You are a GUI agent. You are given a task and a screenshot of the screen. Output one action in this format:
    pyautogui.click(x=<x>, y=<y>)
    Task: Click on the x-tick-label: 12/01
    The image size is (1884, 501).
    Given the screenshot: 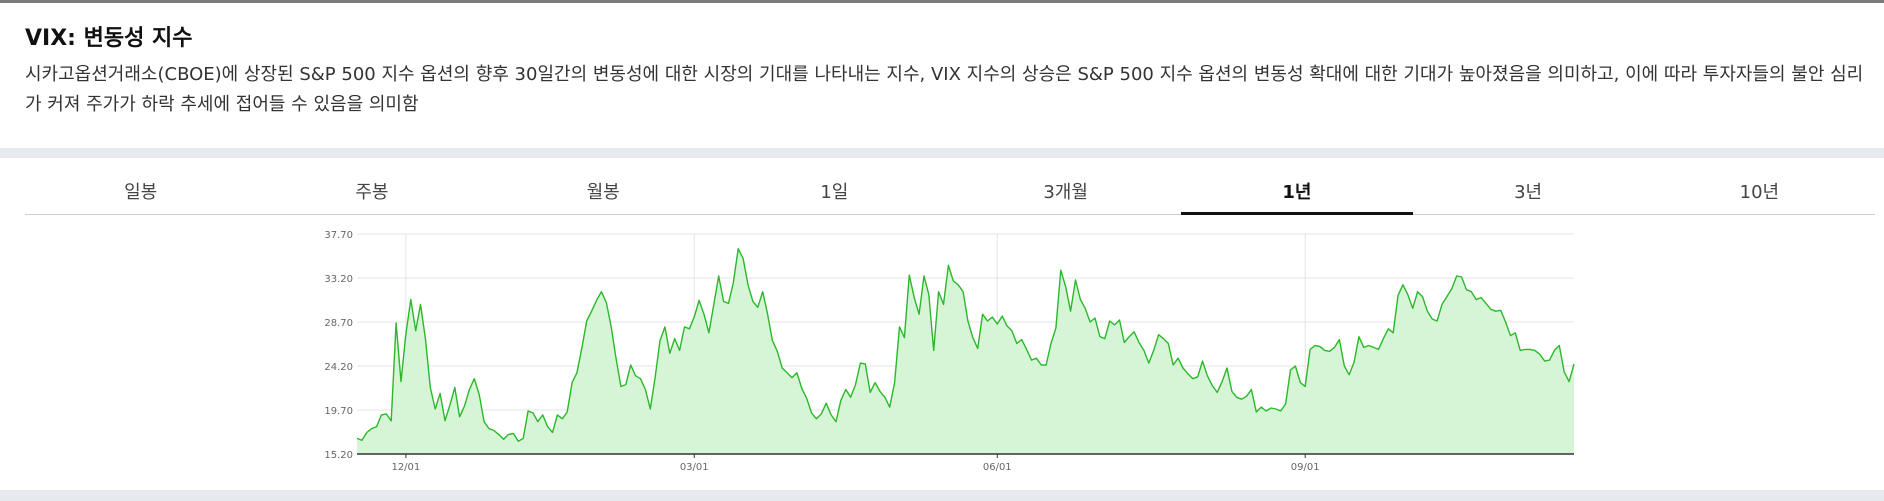 What is the action you would take?
    pyautogui.click(x=405, y=467)
    